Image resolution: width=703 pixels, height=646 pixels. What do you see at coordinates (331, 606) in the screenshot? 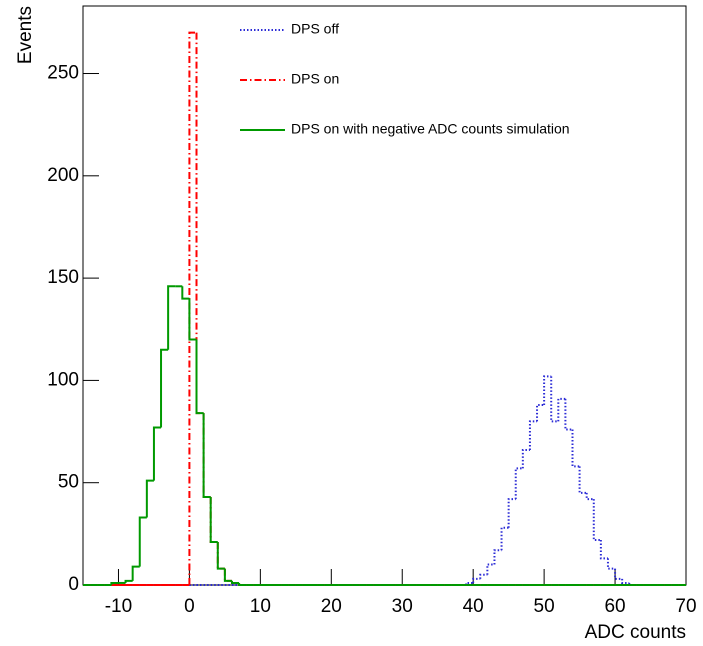
I see `x-tick-label: 20` at bounding box center [331, 606].